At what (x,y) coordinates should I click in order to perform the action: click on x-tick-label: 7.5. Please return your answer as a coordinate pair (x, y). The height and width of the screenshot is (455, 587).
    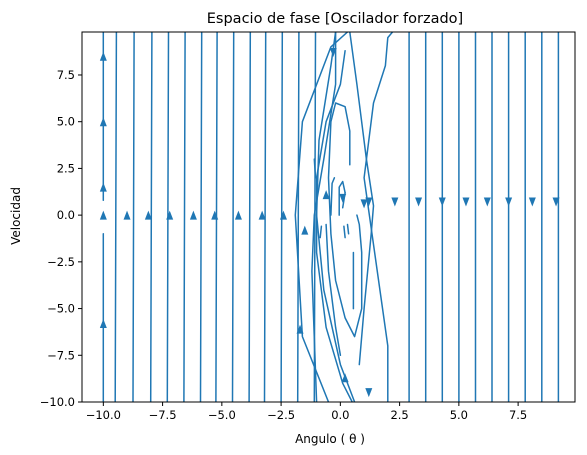
    Looking at the image, I should click on (518, 415).